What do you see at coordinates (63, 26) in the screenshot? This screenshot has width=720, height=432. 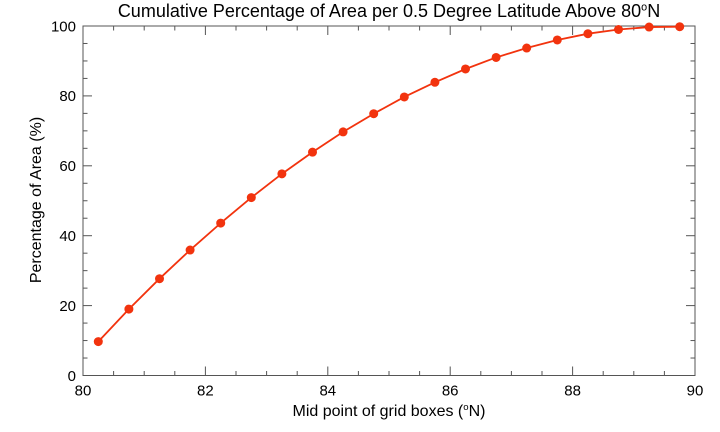 I see `y-tick-label: 100` at bounding box center [63, 26].